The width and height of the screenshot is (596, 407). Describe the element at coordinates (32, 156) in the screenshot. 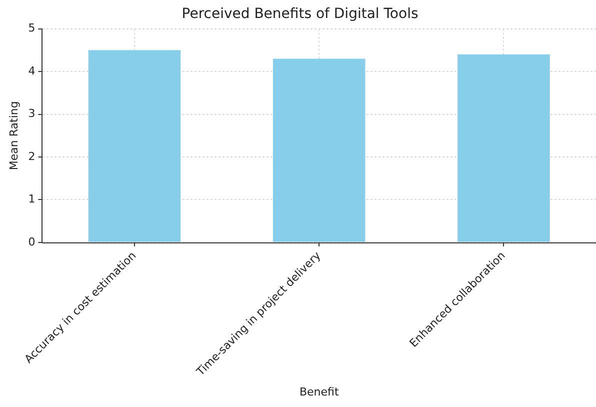

I see `y-tick-label: 2` at that location.